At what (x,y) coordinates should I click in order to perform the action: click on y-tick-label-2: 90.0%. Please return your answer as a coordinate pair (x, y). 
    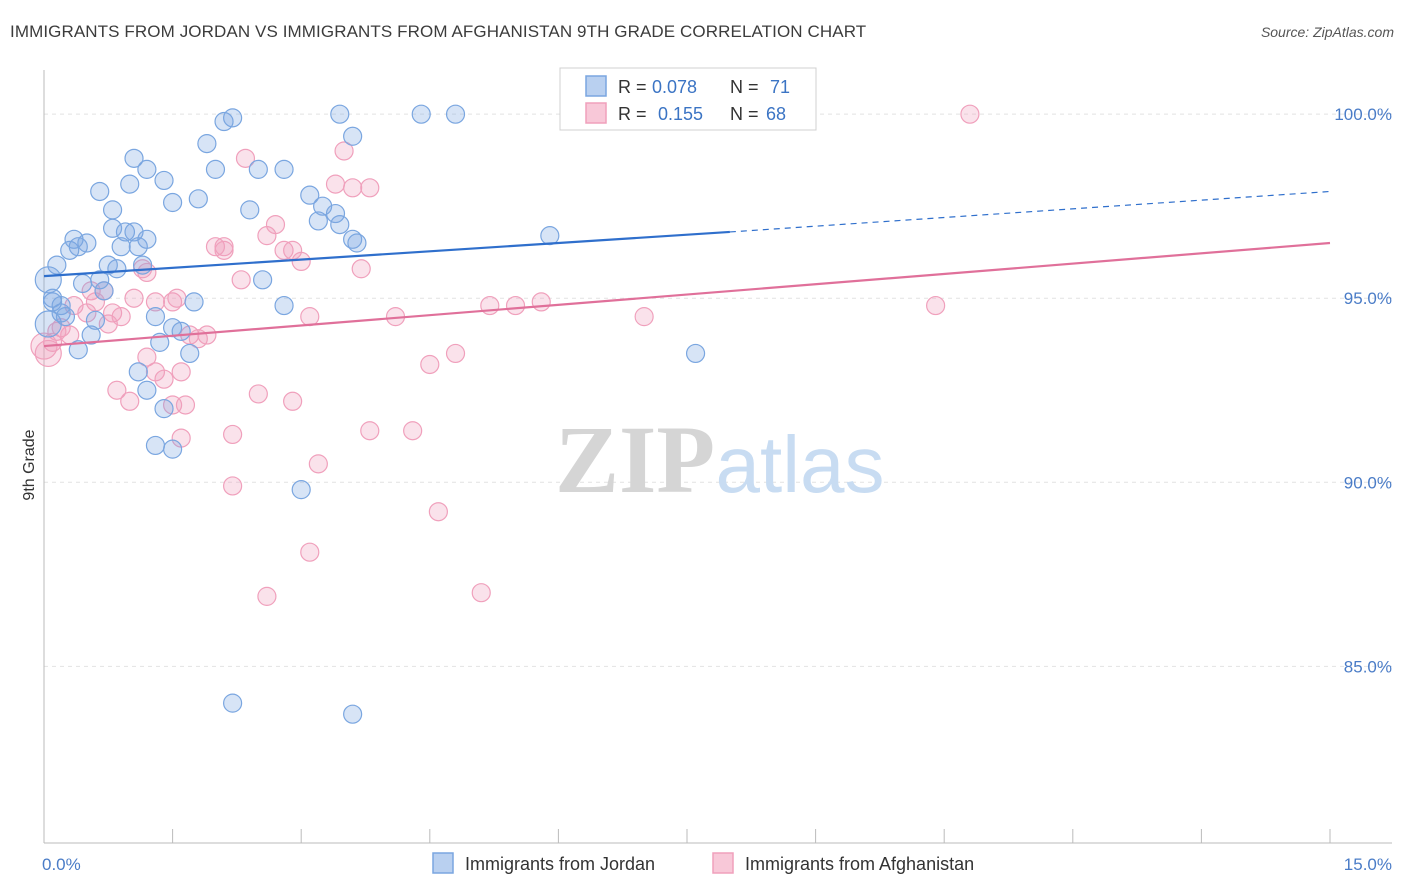
    Looking at the image, I should click on (1368, 482).